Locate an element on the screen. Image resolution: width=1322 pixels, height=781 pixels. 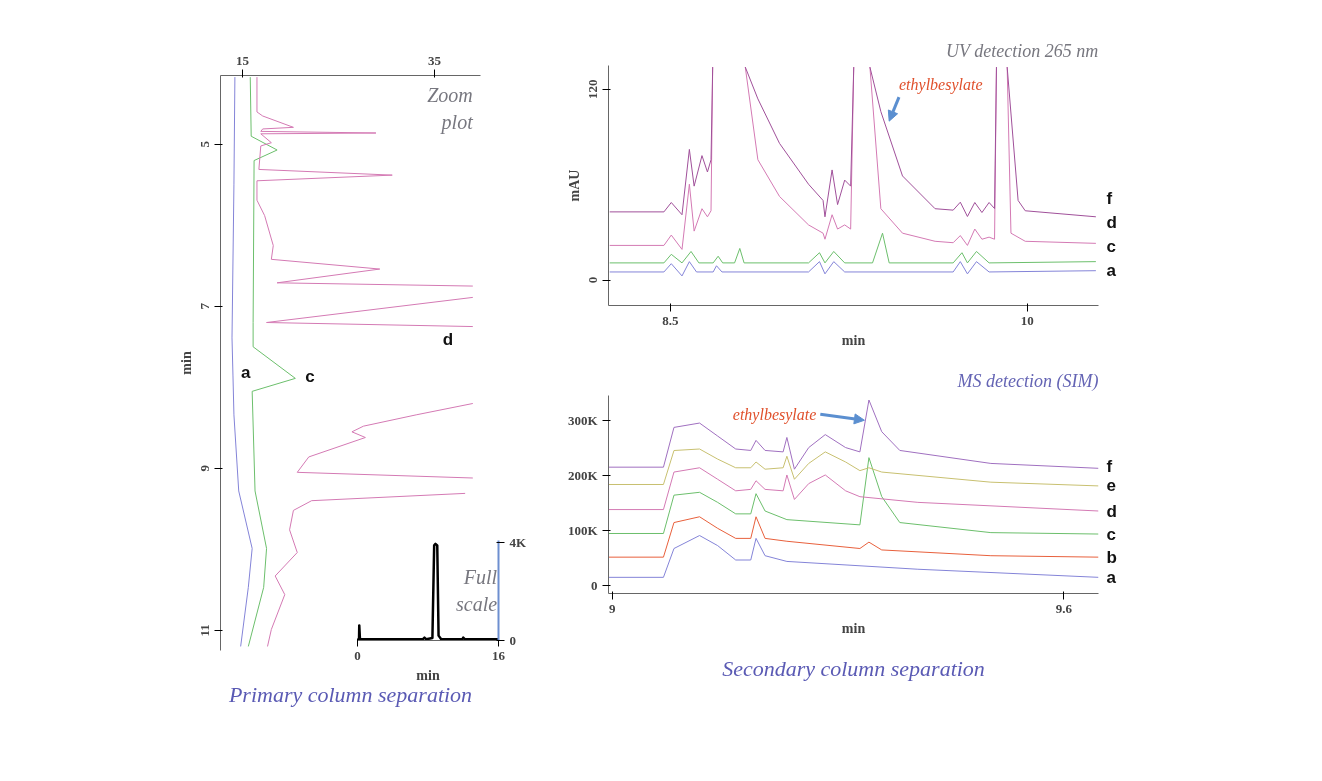
series-label: b is located at coordinates (1111, 557).